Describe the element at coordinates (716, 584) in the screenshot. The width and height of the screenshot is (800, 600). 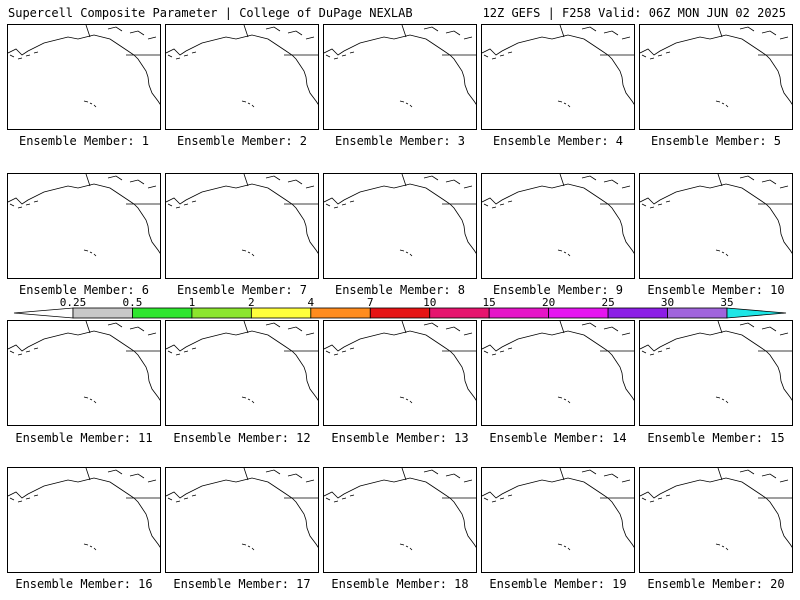
I see `member-label: Ensemble Member: 20` at that location.